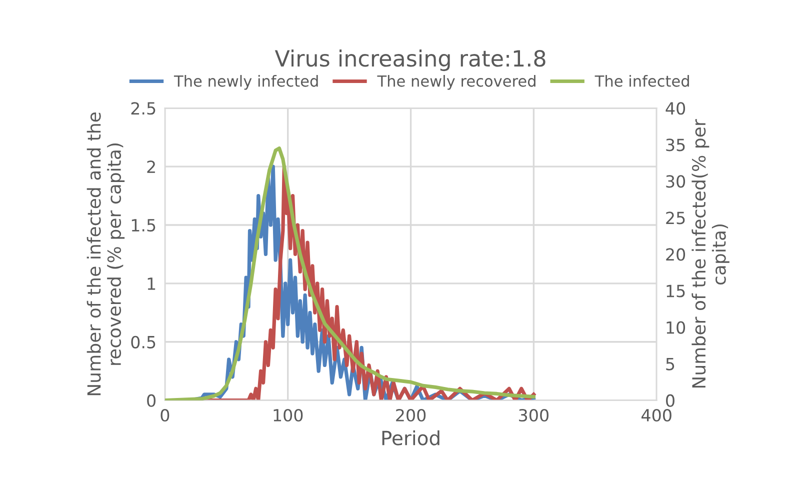  Describe the element at coordinates (411, 415) in the screenshot. I see `x-tick-label: 200` at that location.